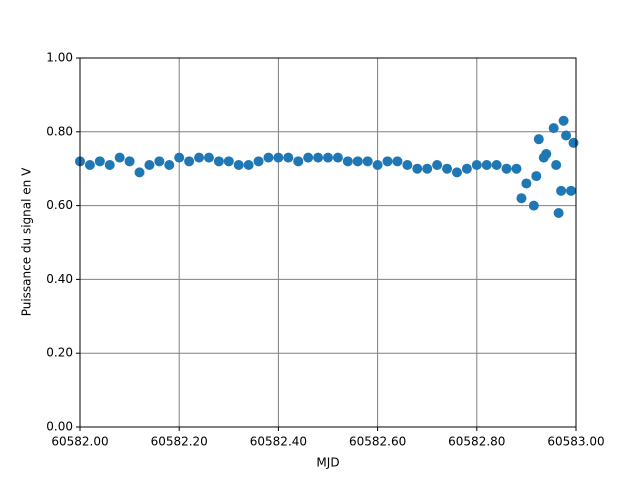 This screenshot has height=480, width=640. What do you see at coordinates (59, 279) in the screenshot?
I see `y-tick-label: 0.40` at bounding box center [59, 279].